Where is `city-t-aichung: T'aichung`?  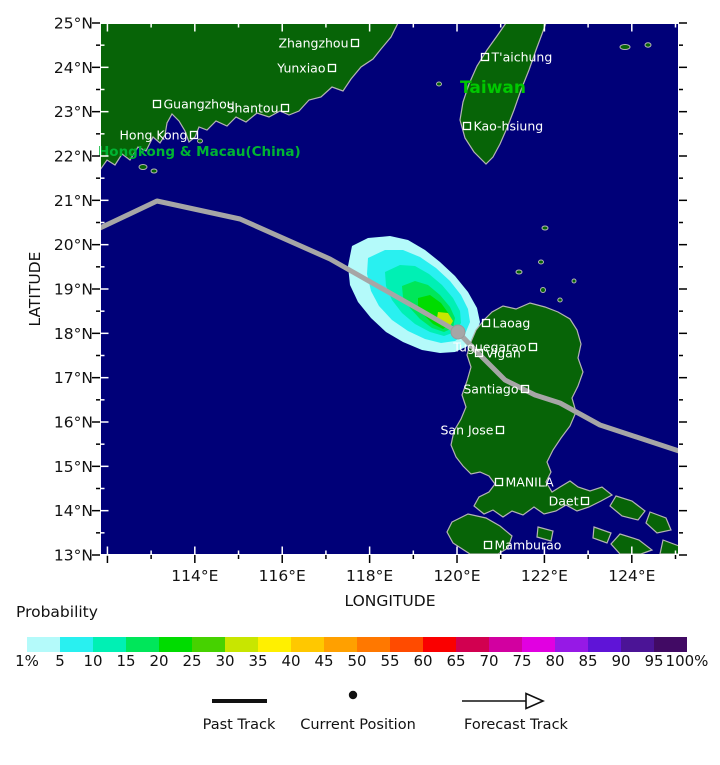
city-t-aichung: T'aichung is located at coordinates (516, 57).